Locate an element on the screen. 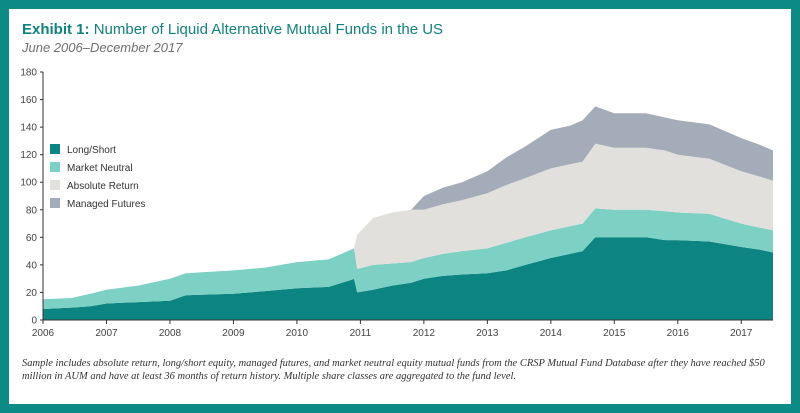  y-tick-label: 80 is located at coordinates (32, 210).